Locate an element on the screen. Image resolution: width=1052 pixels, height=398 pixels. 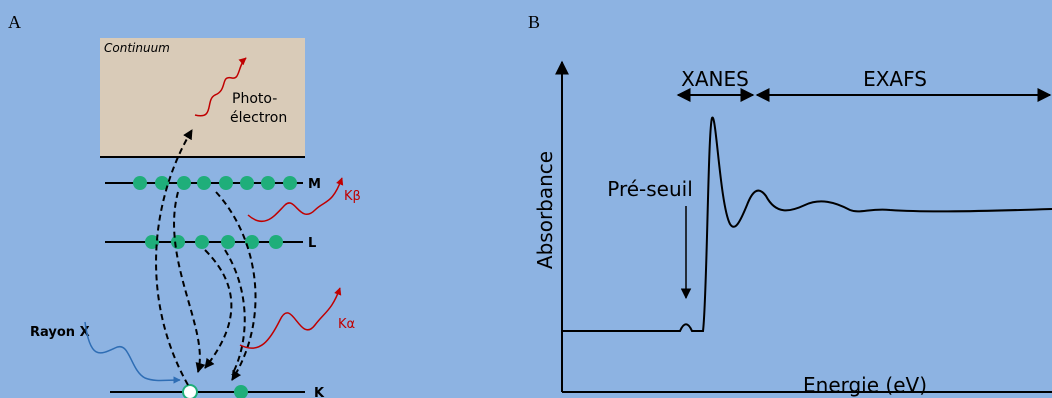
continuum-box is located at coordinates (202, 97).